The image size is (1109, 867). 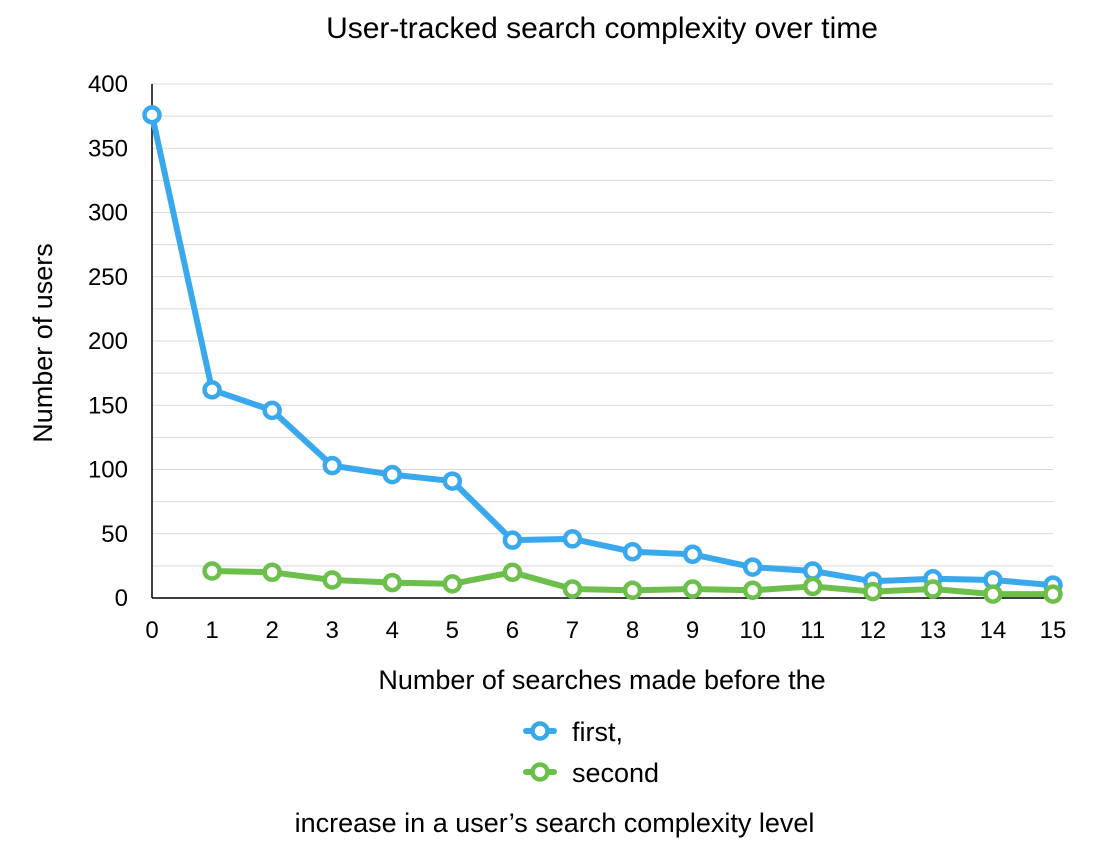 I want to click on y-tick-label: 150, so click(x=108, y=405).